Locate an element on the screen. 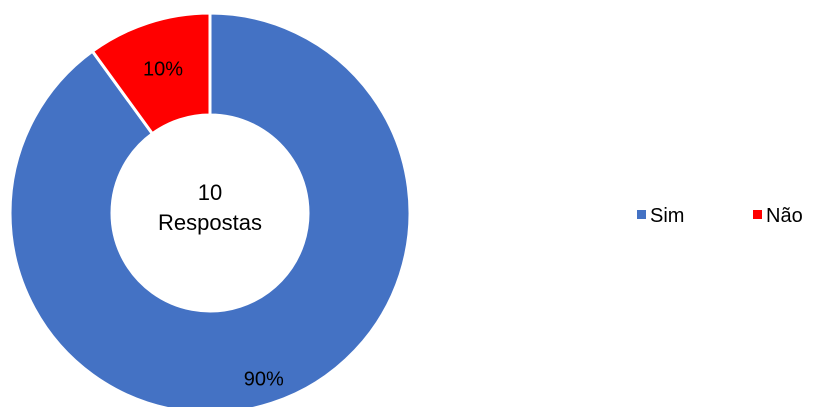 The width and height of the screenshot is (823, 407). slice-label-nao: 10% is located at coordinates (163, 69).